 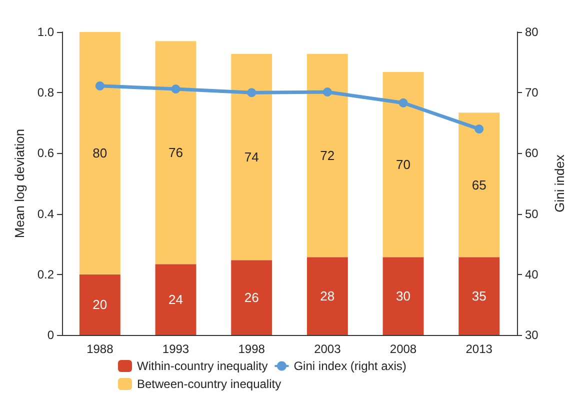 What do you see at coordinates (532, 213) in the screenshot?
I see `y2-tick-label: 50` at bounding box center [532, 213].